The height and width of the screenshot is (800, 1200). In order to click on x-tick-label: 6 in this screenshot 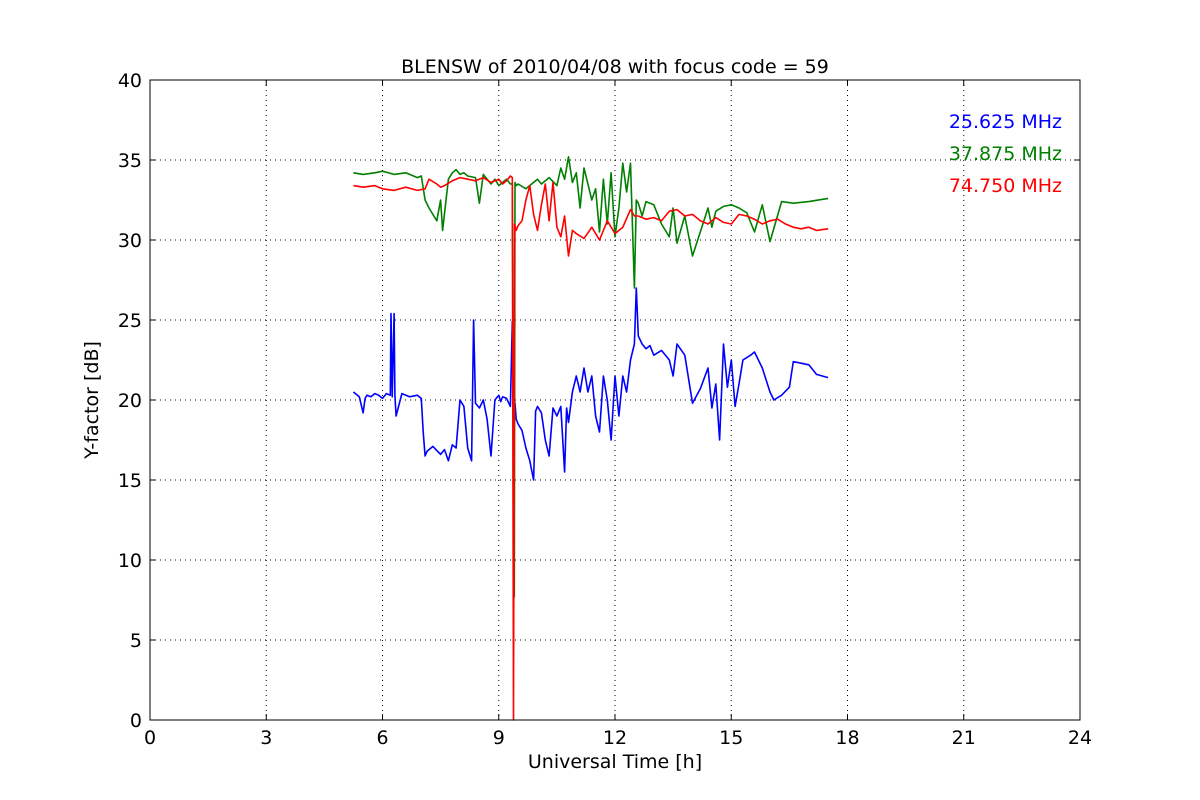, I will do `click(382, 738)`.